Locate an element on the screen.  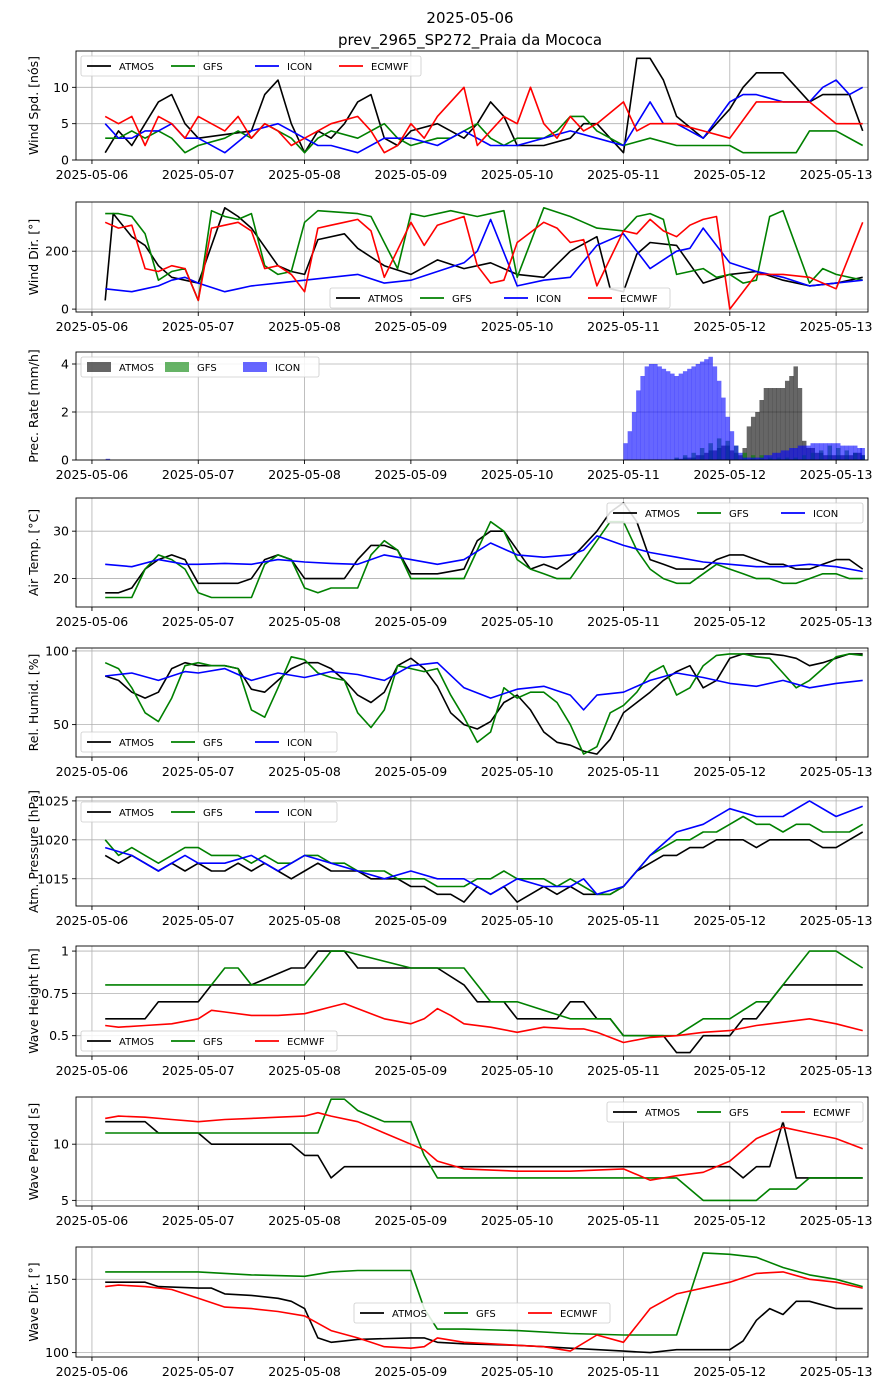
y-axis-label: Rel. Humid. [%] is located at coordinates (33, 703).